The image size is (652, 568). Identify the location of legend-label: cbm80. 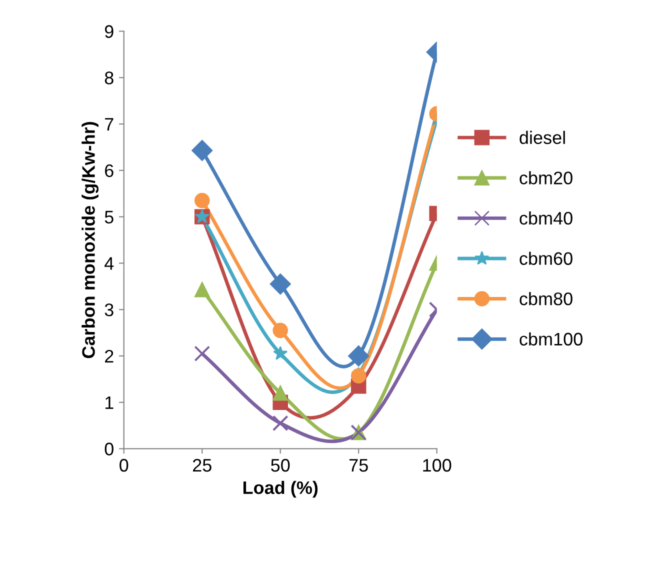
(546, 299).